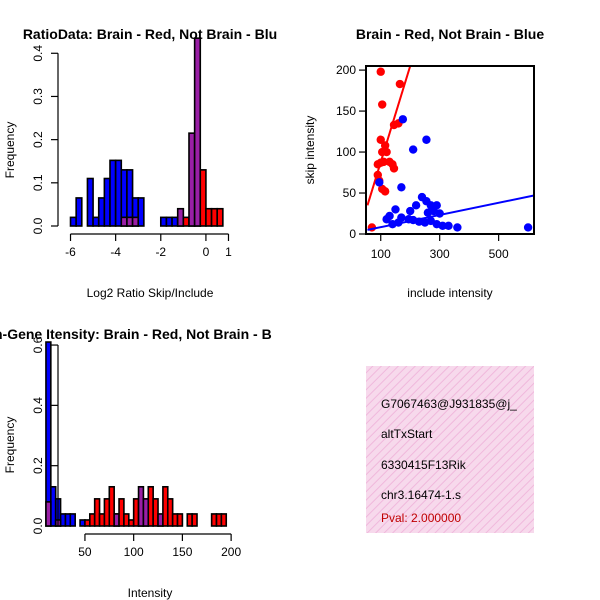  What do you see at coordinates (389, 136) in the screenshot?
I see `scatter-red-fit-line` at bounding box center [389, 136].